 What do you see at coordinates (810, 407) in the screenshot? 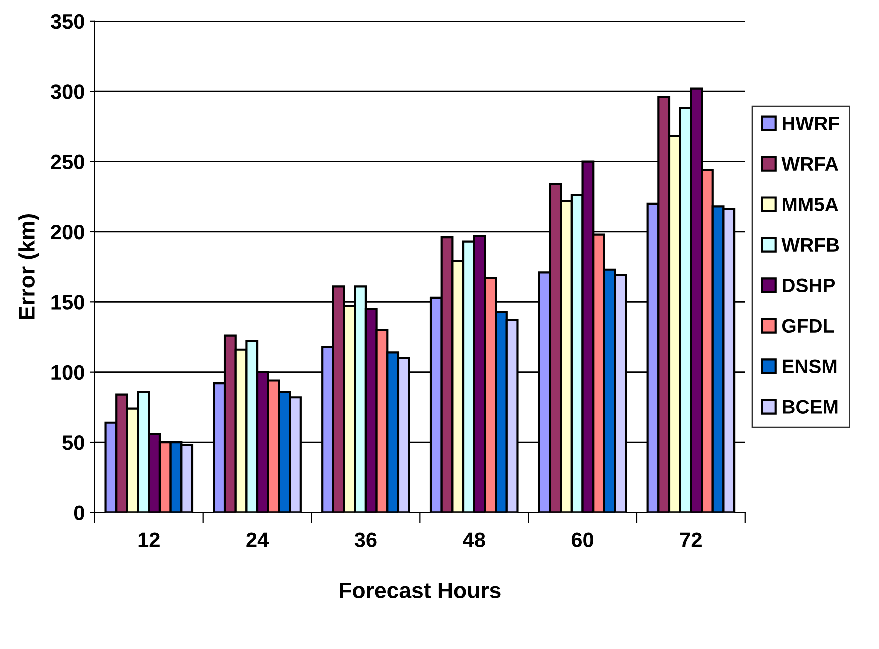
I see `legend-label: BCEM` at bounding box center [810, 407].